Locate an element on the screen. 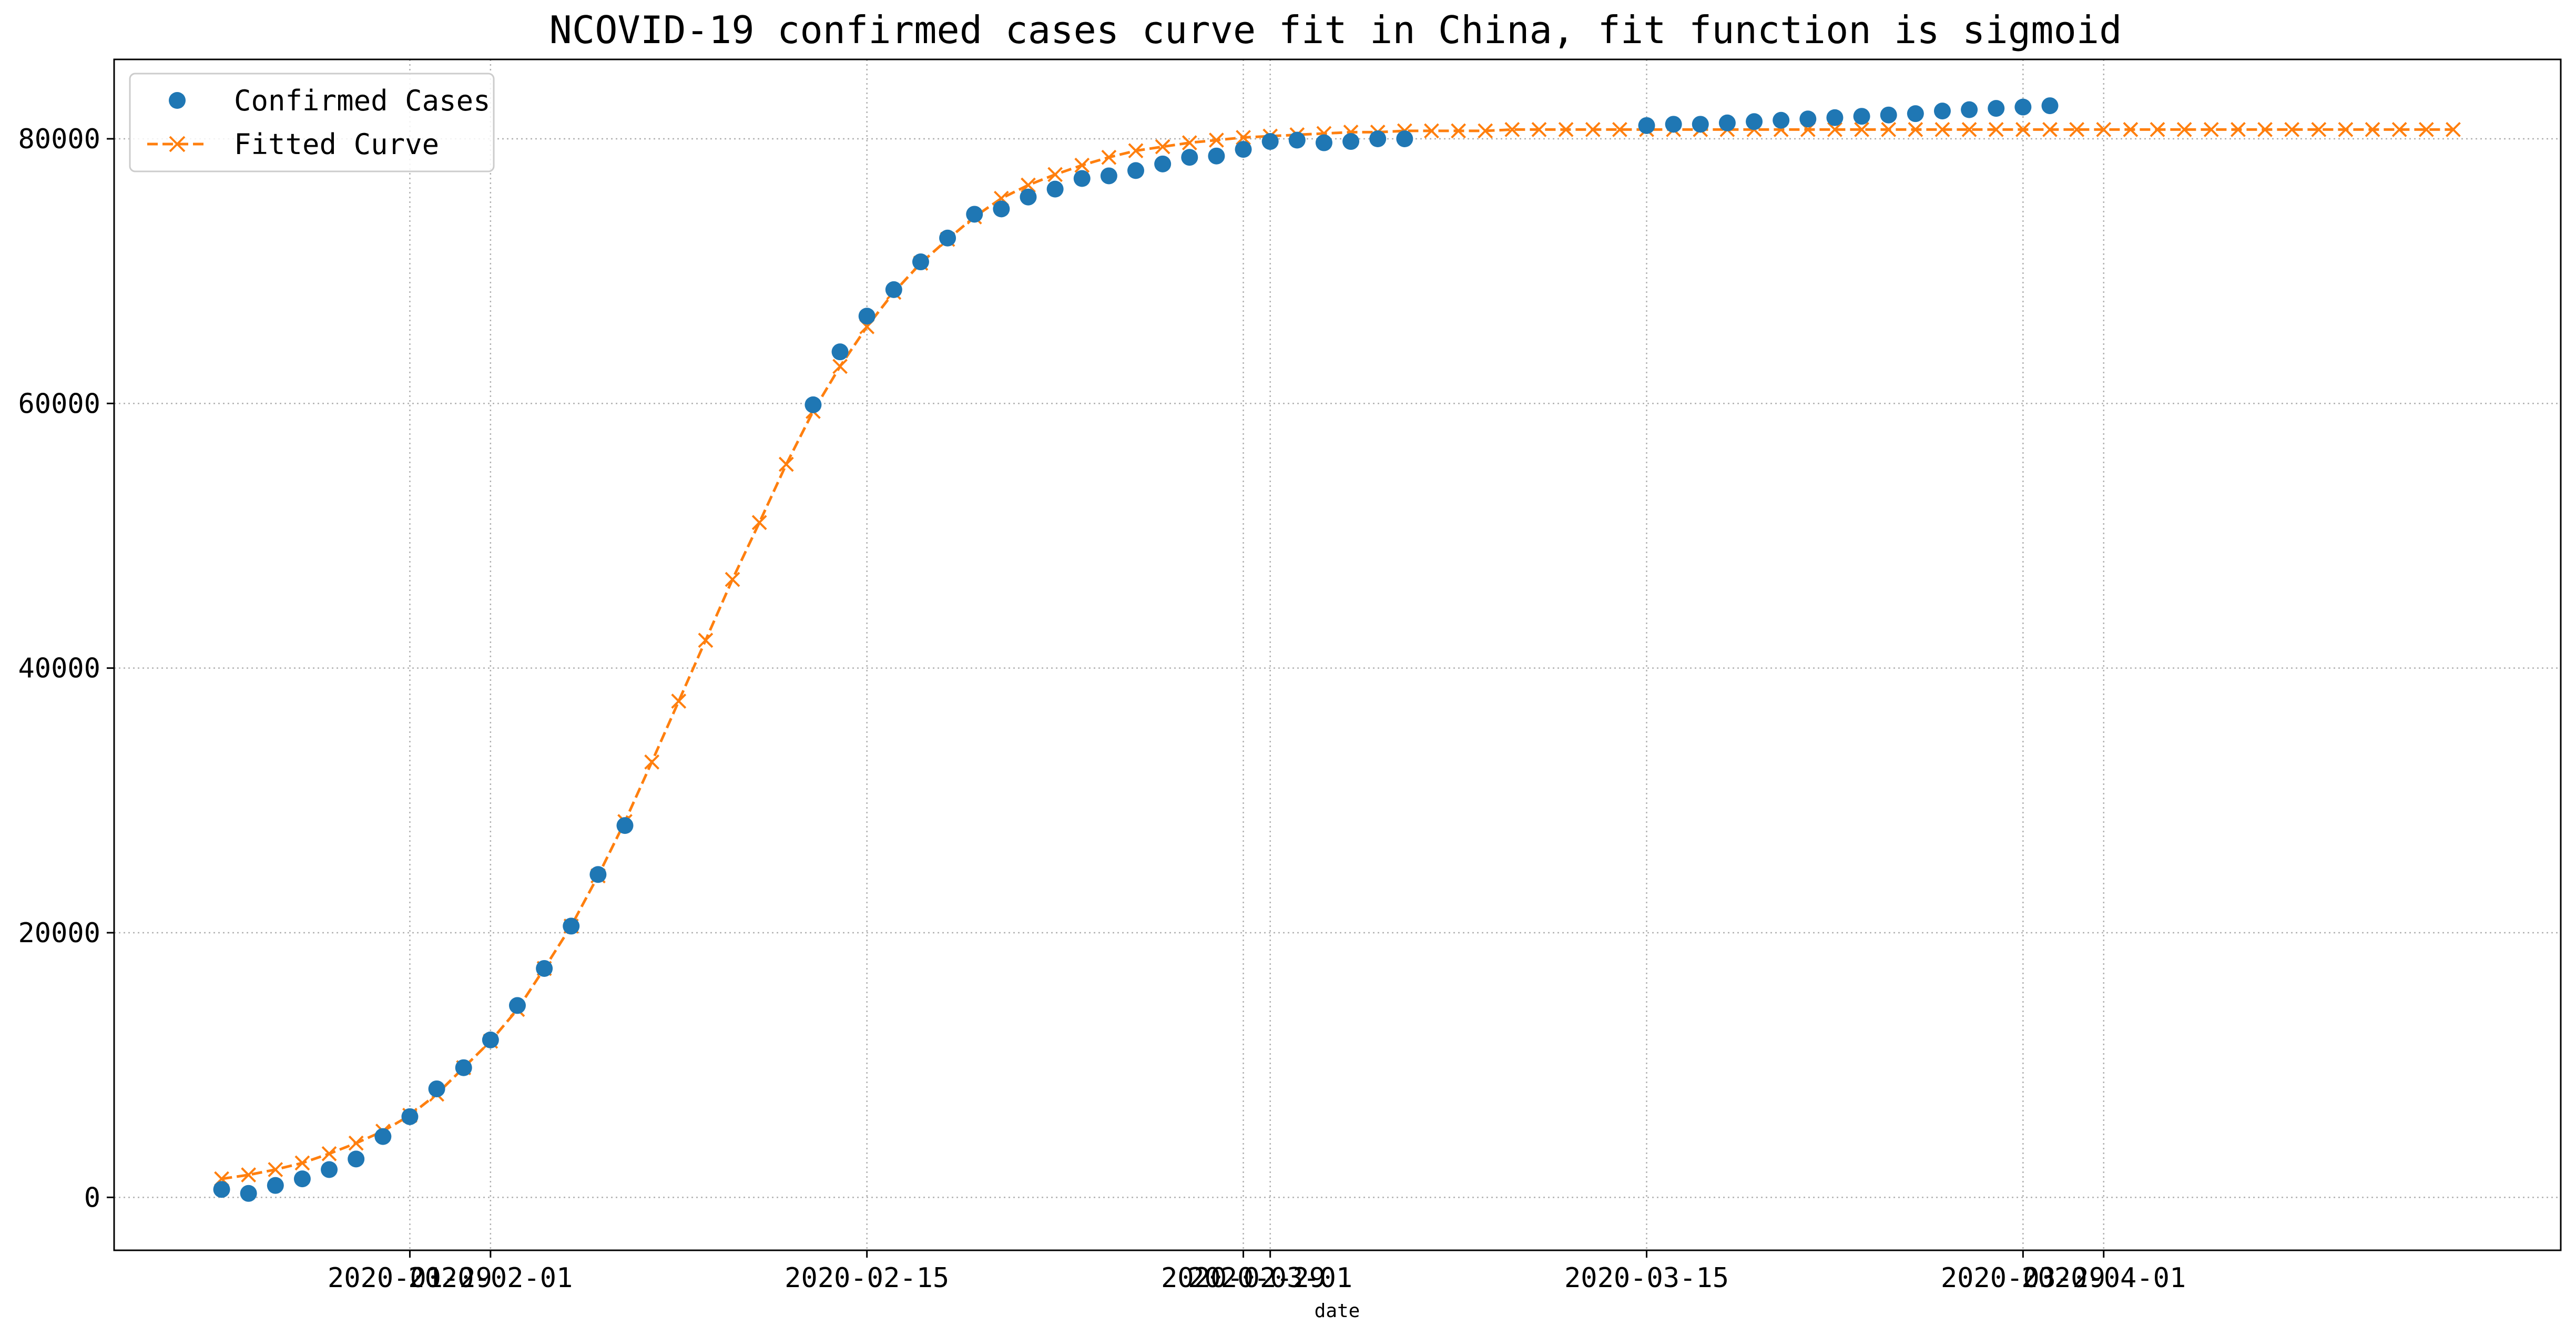  x-tick-label: 2020-04-01 is located at coordinates (2103, 1278).